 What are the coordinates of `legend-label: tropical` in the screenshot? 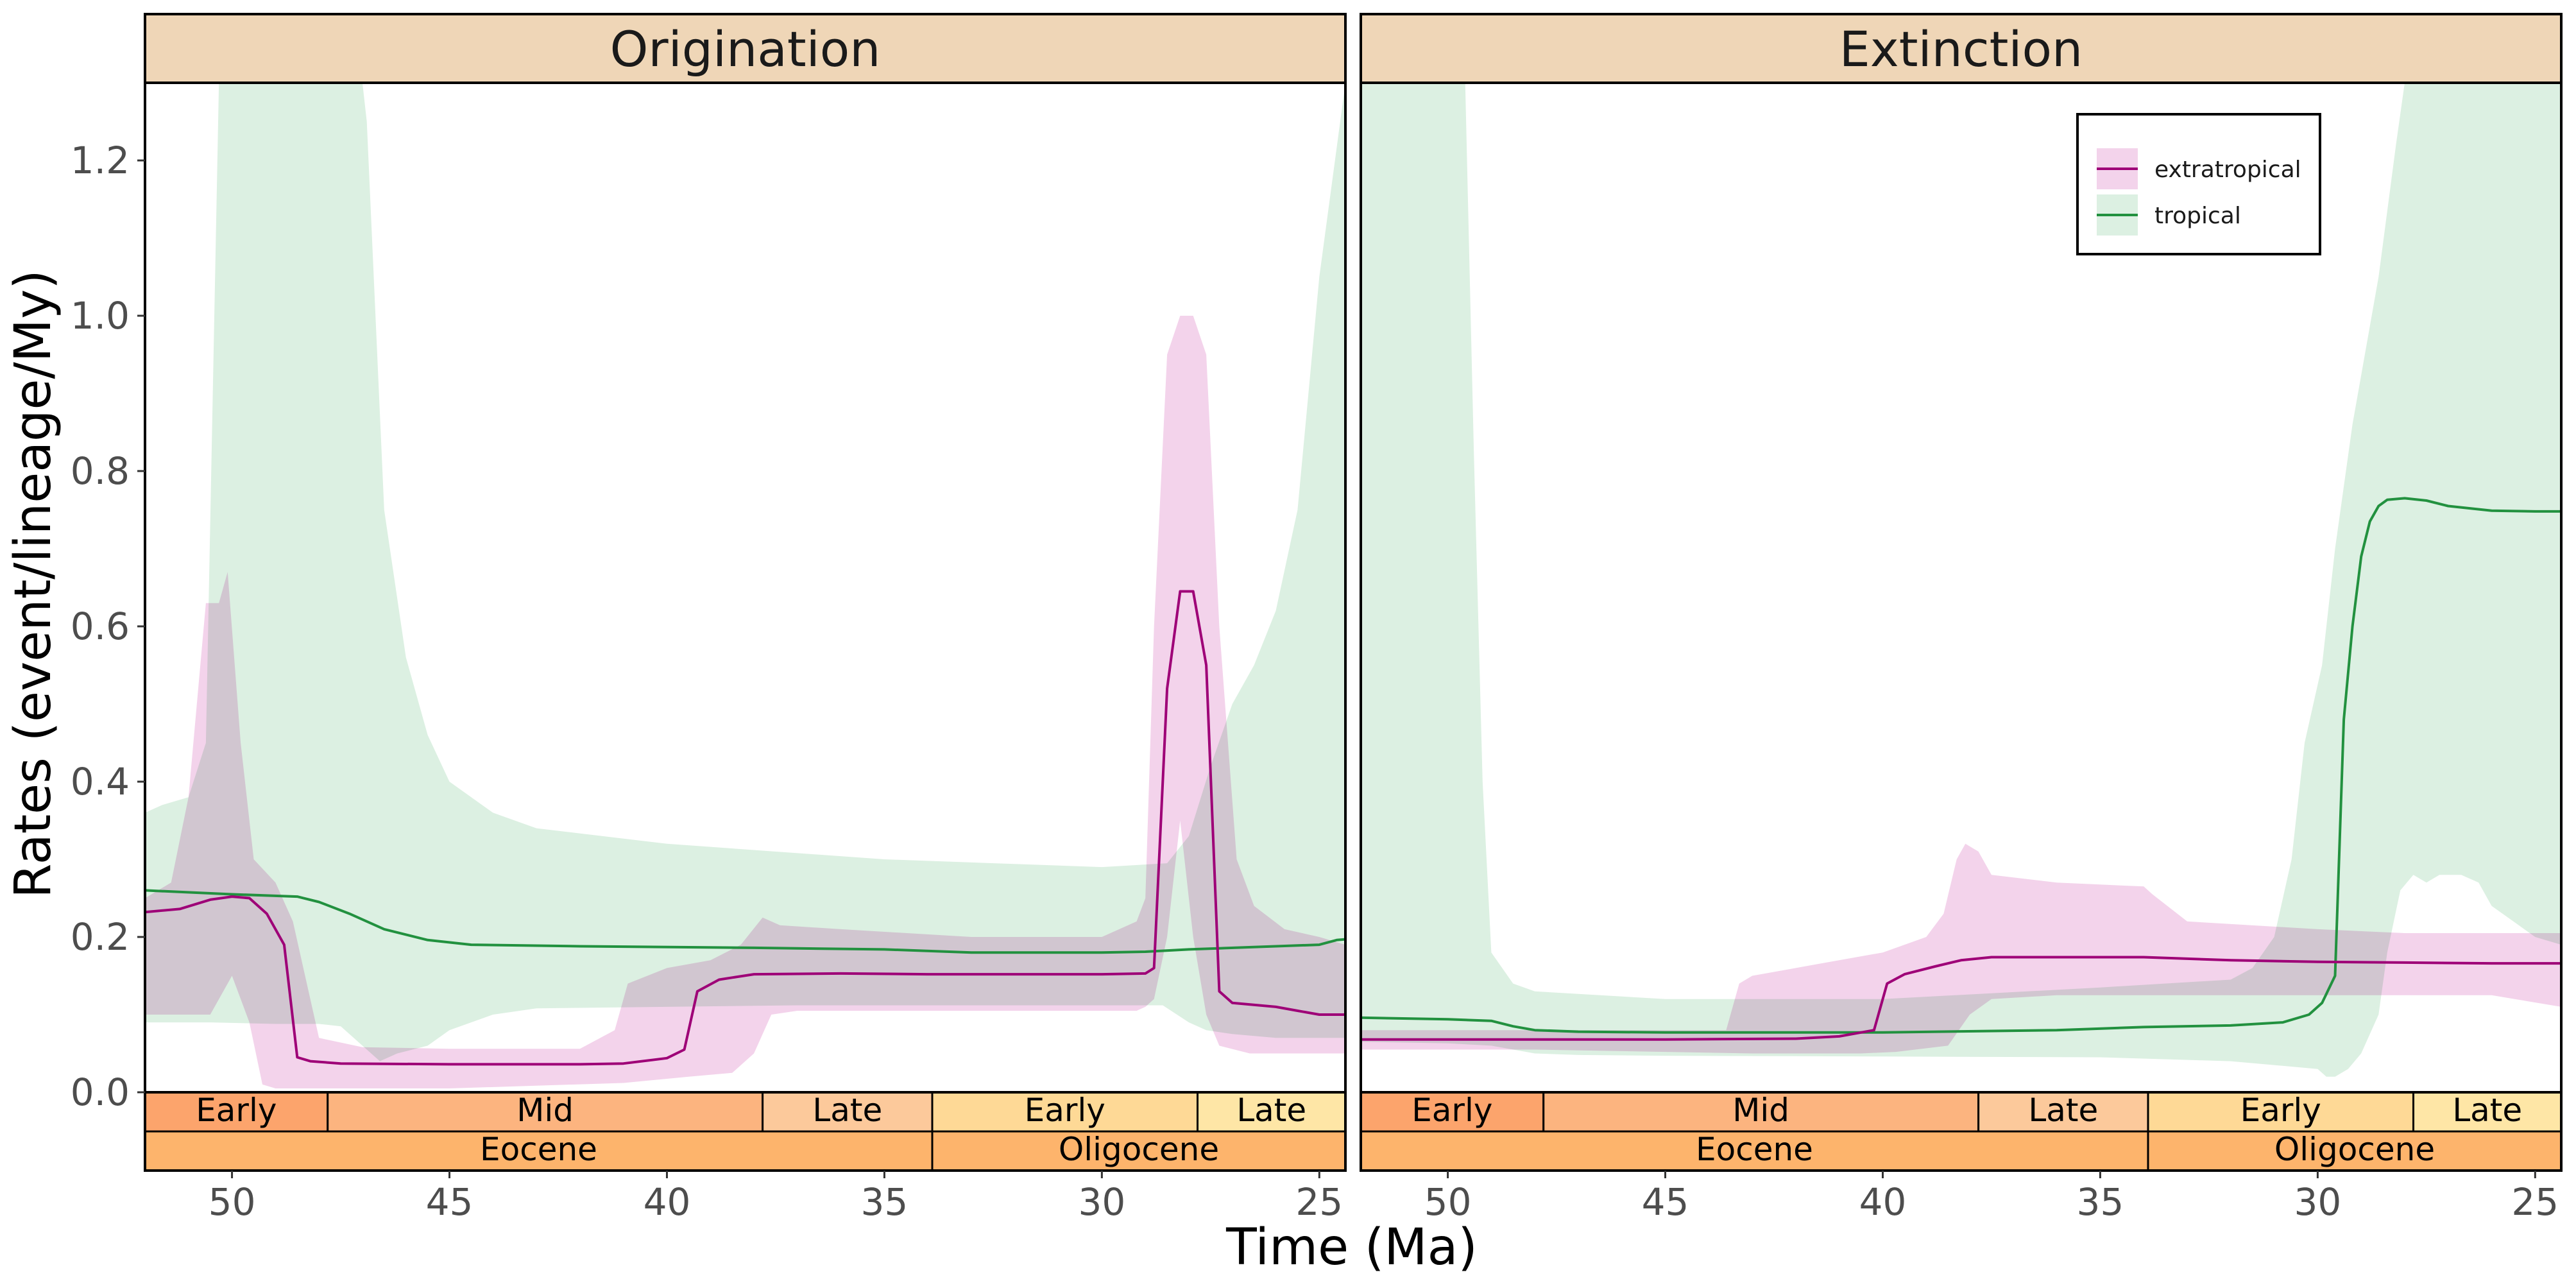 It's located at (2197, 216).